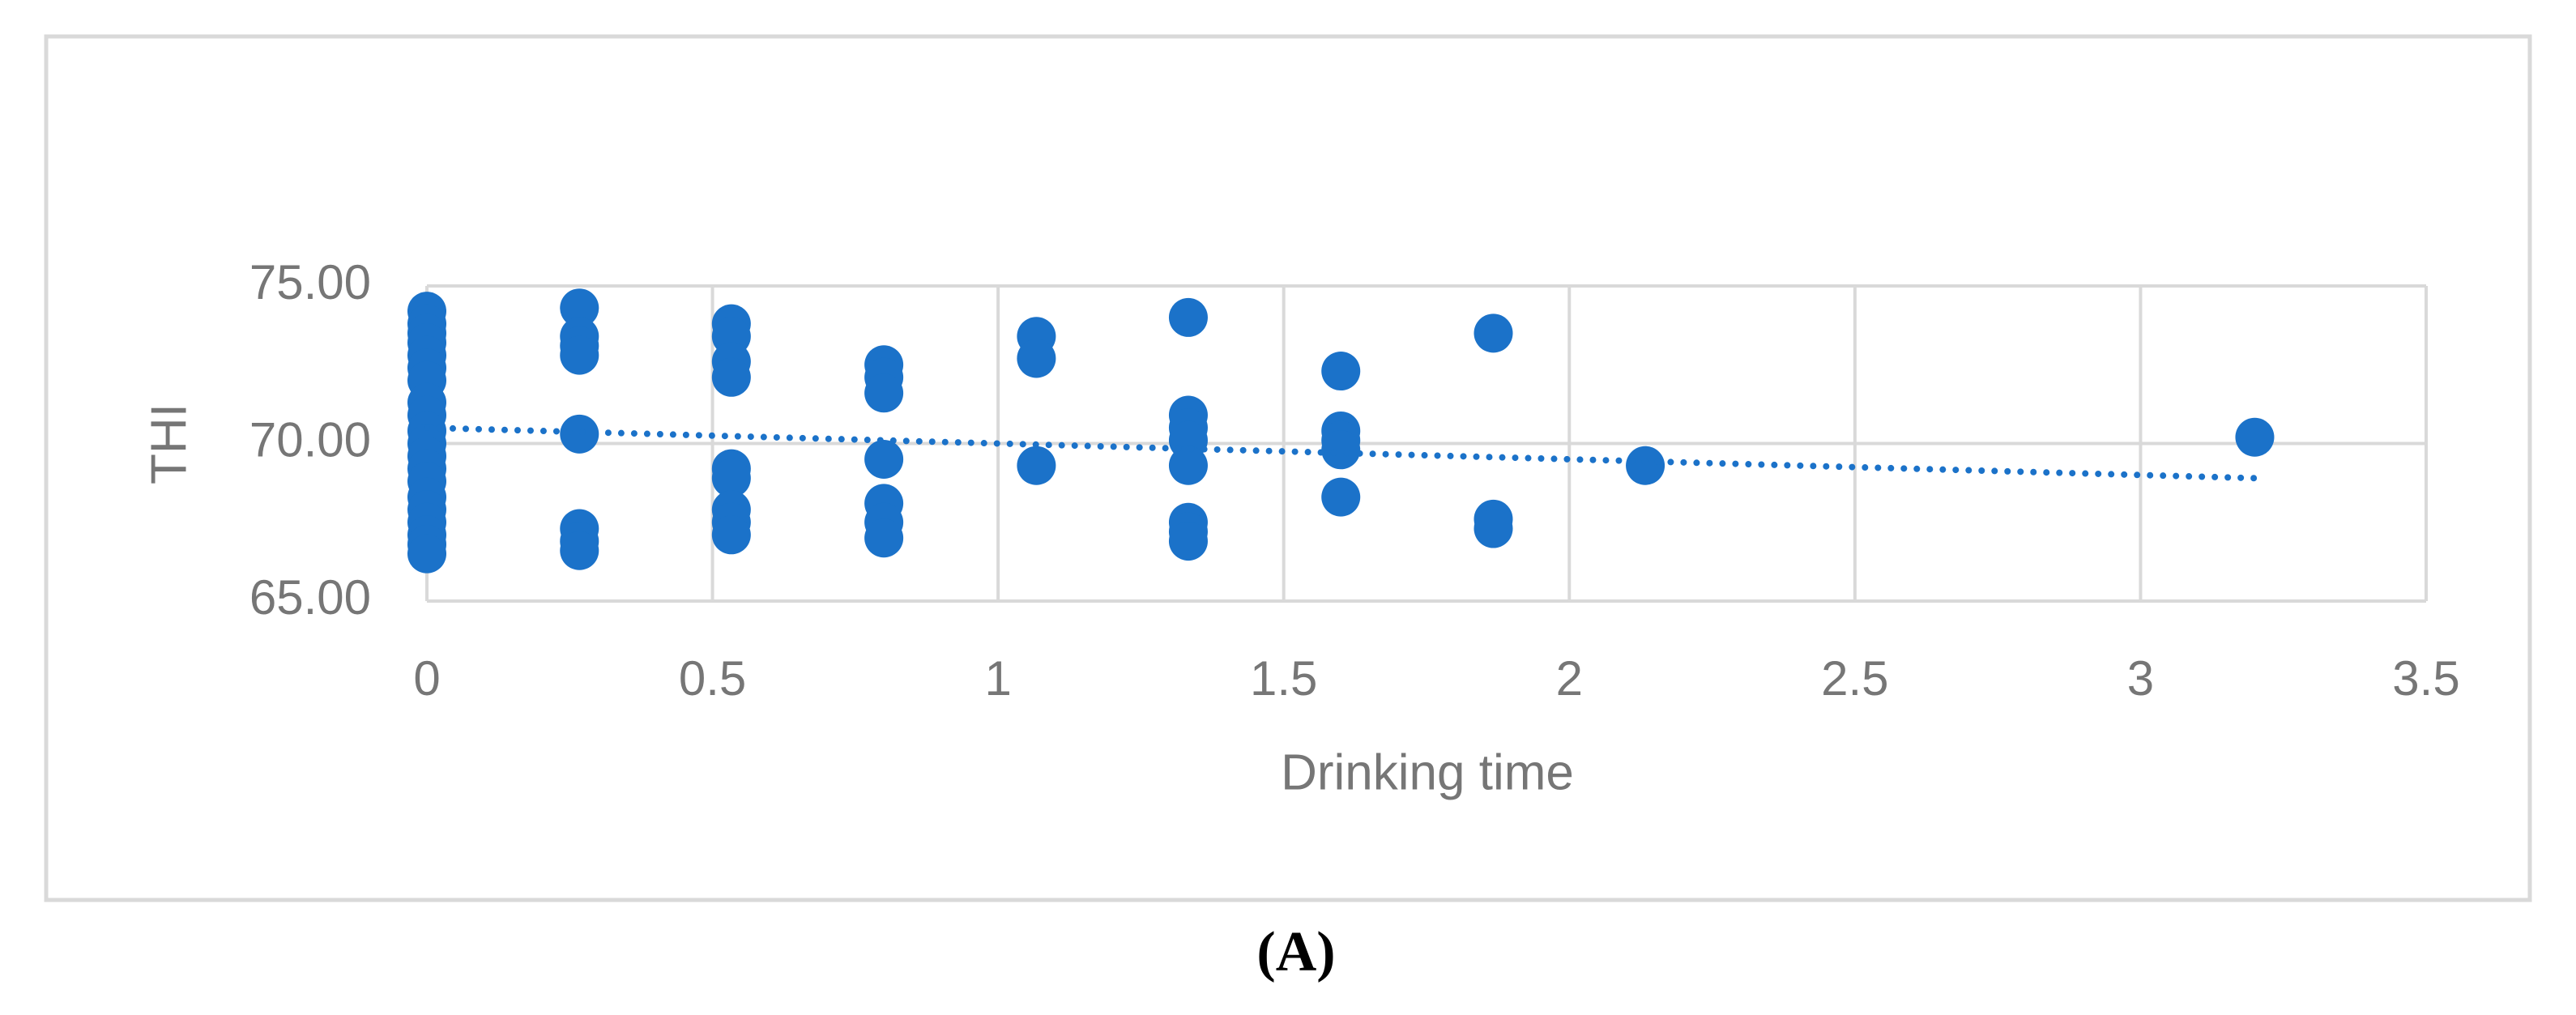 This screenshot has width=2576, height=1015. What do you see at coordinates (1854, 678) in the screenshot?
I see `x-tick-label: 2.5` at bounding box center [1854, 678].